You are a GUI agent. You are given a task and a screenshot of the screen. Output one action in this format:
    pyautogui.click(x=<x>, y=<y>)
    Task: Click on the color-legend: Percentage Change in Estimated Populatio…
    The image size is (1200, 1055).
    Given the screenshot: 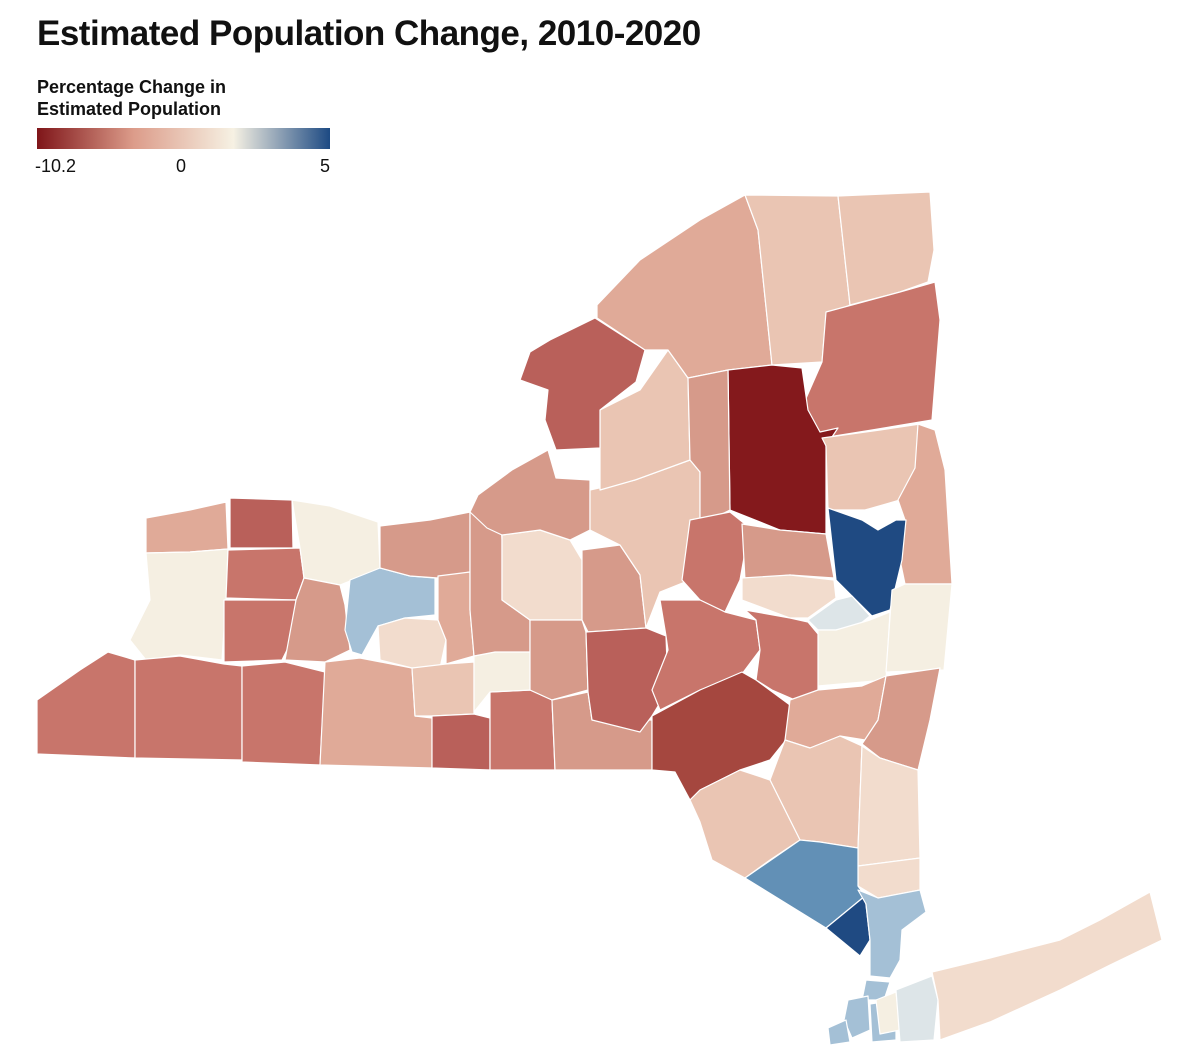 What is the action you would take?
    pyautogui.click(x=186, y=126)
    